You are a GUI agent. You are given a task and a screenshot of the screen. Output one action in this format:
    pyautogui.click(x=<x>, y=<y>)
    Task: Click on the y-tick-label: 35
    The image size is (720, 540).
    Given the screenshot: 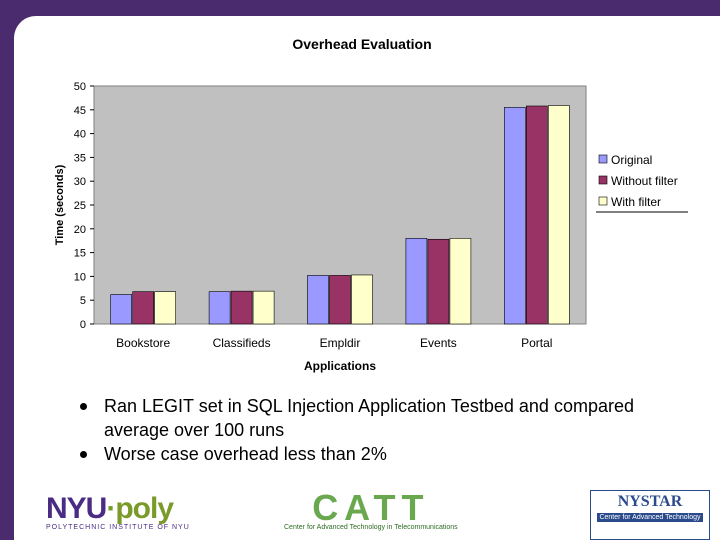 What is the action you would take?
    pyautogui.click(x=80, y=158)
    